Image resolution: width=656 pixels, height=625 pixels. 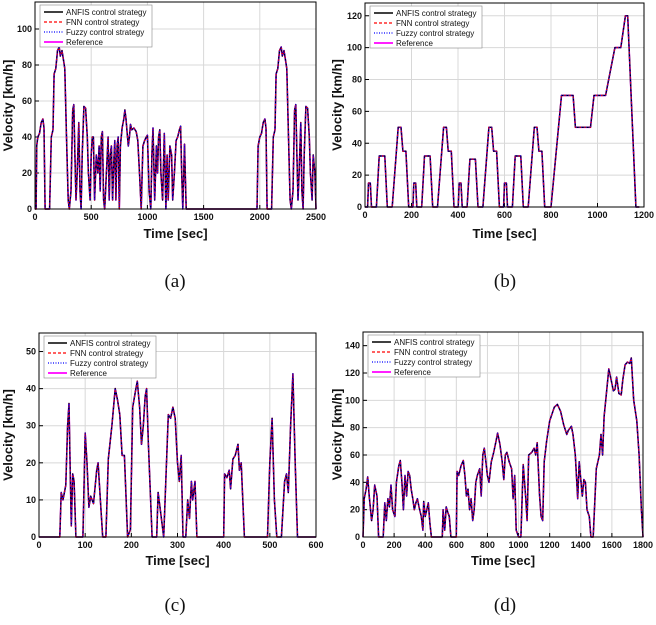 What do you see at coordinates (352, 346) in the screenshot?
I see `y-tick-label: 140` at bounding box center [352, 346].